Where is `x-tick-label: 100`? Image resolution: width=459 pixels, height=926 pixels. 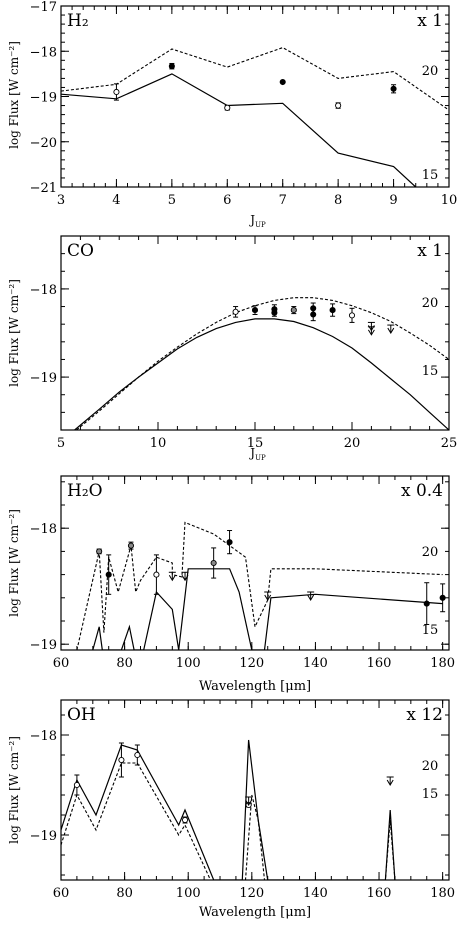 x-tick-label: 100 is located at coordinates (188, 663).